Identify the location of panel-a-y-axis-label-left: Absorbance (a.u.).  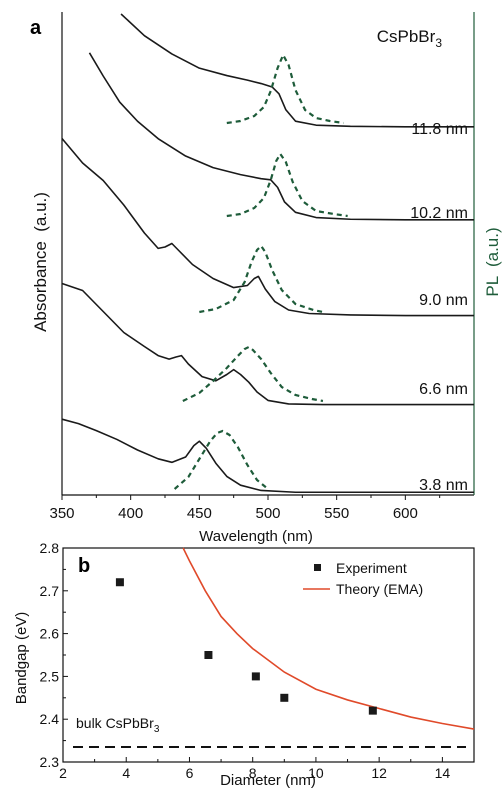
(40, 262).